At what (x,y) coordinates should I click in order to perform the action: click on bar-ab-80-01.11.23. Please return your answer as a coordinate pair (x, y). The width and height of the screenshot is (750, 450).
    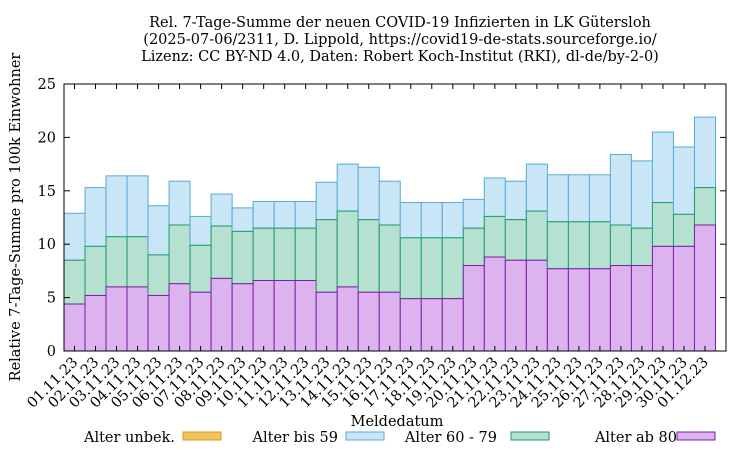
    Looking at the image, I should click on (74, 327).